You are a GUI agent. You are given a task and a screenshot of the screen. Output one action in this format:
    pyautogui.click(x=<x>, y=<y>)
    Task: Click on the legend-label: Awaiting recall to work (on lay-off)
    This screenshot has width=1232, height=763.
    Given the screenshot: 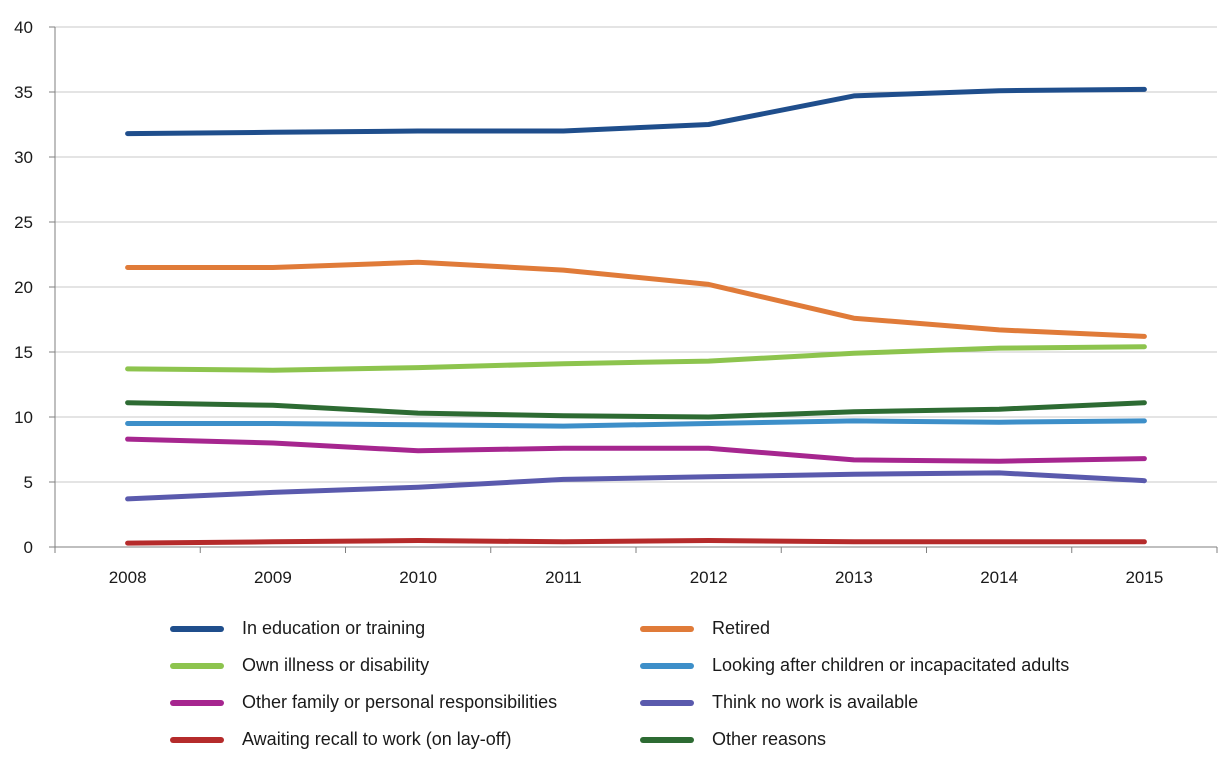 What is the action you would take?
    pyautogui.click(x=377, y=739)
    